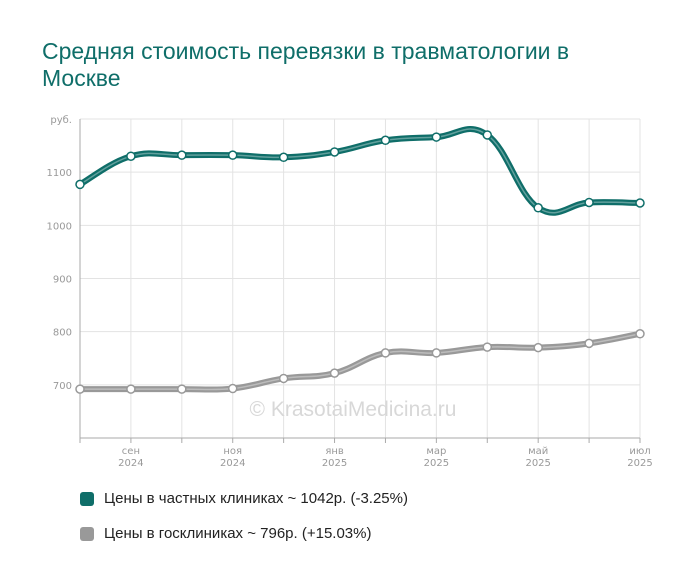 The height and width of the screenshot is (582, 700). What do you see at coordinates (538, 451) in the screenshot?
I see `x-tick-label: май` at bounding box center [538, 451].